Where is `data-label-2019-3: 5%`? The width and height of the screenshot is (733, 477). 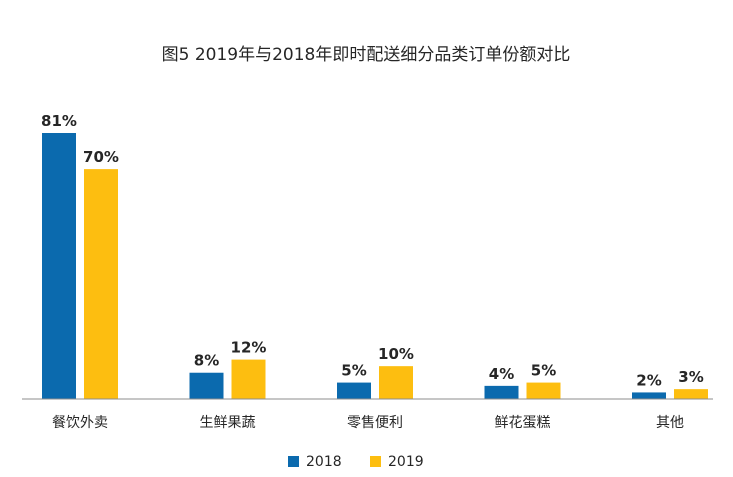
data-label-2019-3: 5% is located at coordinates (543, 371).